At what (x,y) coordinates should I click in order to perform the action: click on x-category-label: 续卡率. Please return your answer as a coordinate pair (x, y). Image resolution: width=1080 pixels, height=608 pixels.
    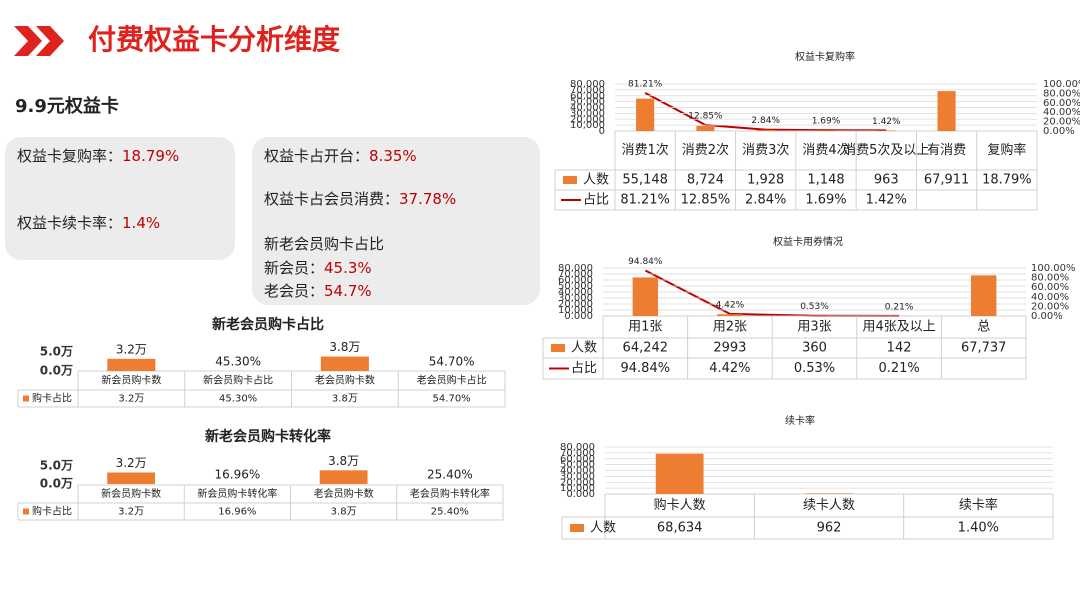
    Looking at the image, I should click on (978, 505).